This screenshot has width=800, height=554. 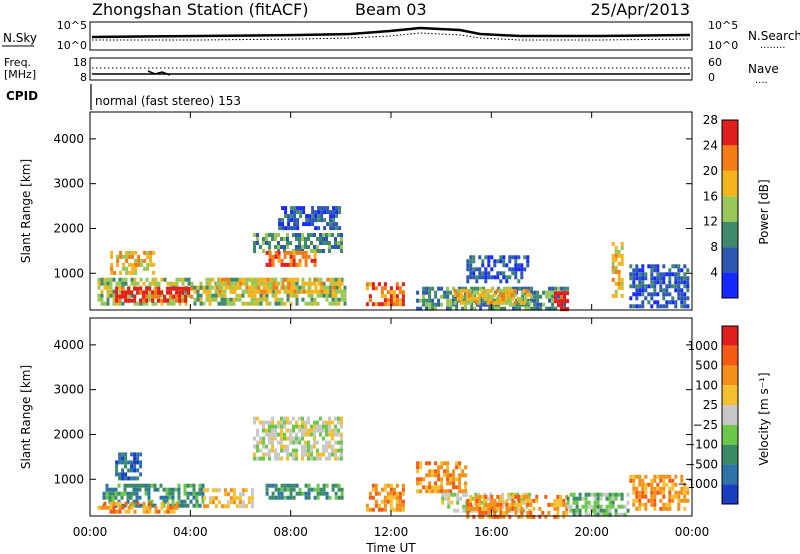 I want to click on velocity-colorbar-segment, so click(x=730, y=336).